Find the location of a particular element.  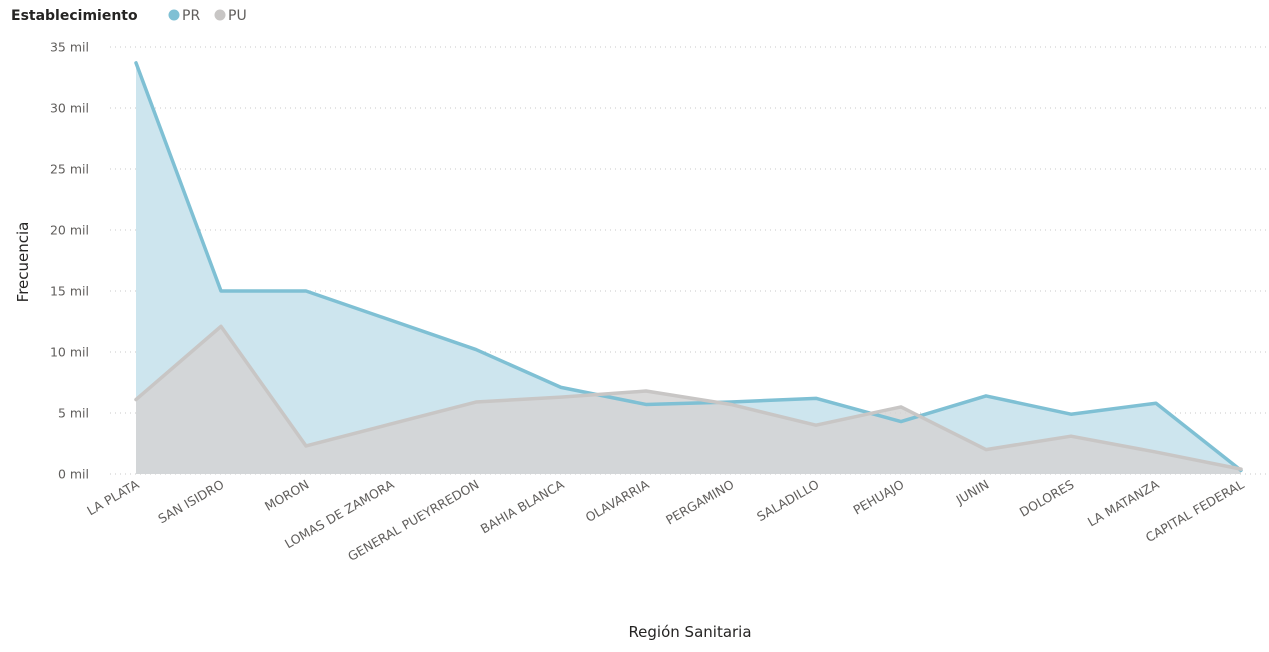

y-axis-title: Frecuencia is located at coordinates (23, 262).